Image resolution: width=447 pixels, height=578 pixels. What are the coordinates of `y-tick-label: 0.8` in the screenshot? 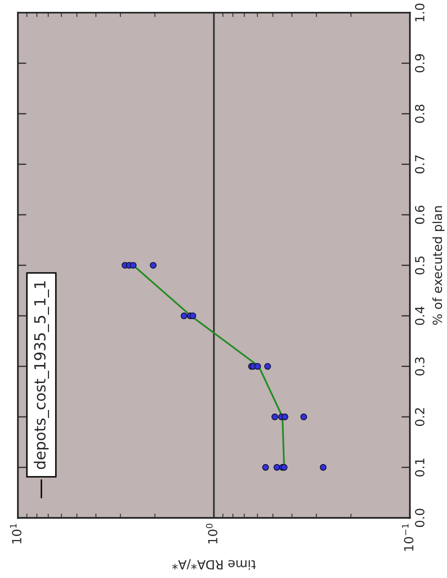 It's located at (419, 113).